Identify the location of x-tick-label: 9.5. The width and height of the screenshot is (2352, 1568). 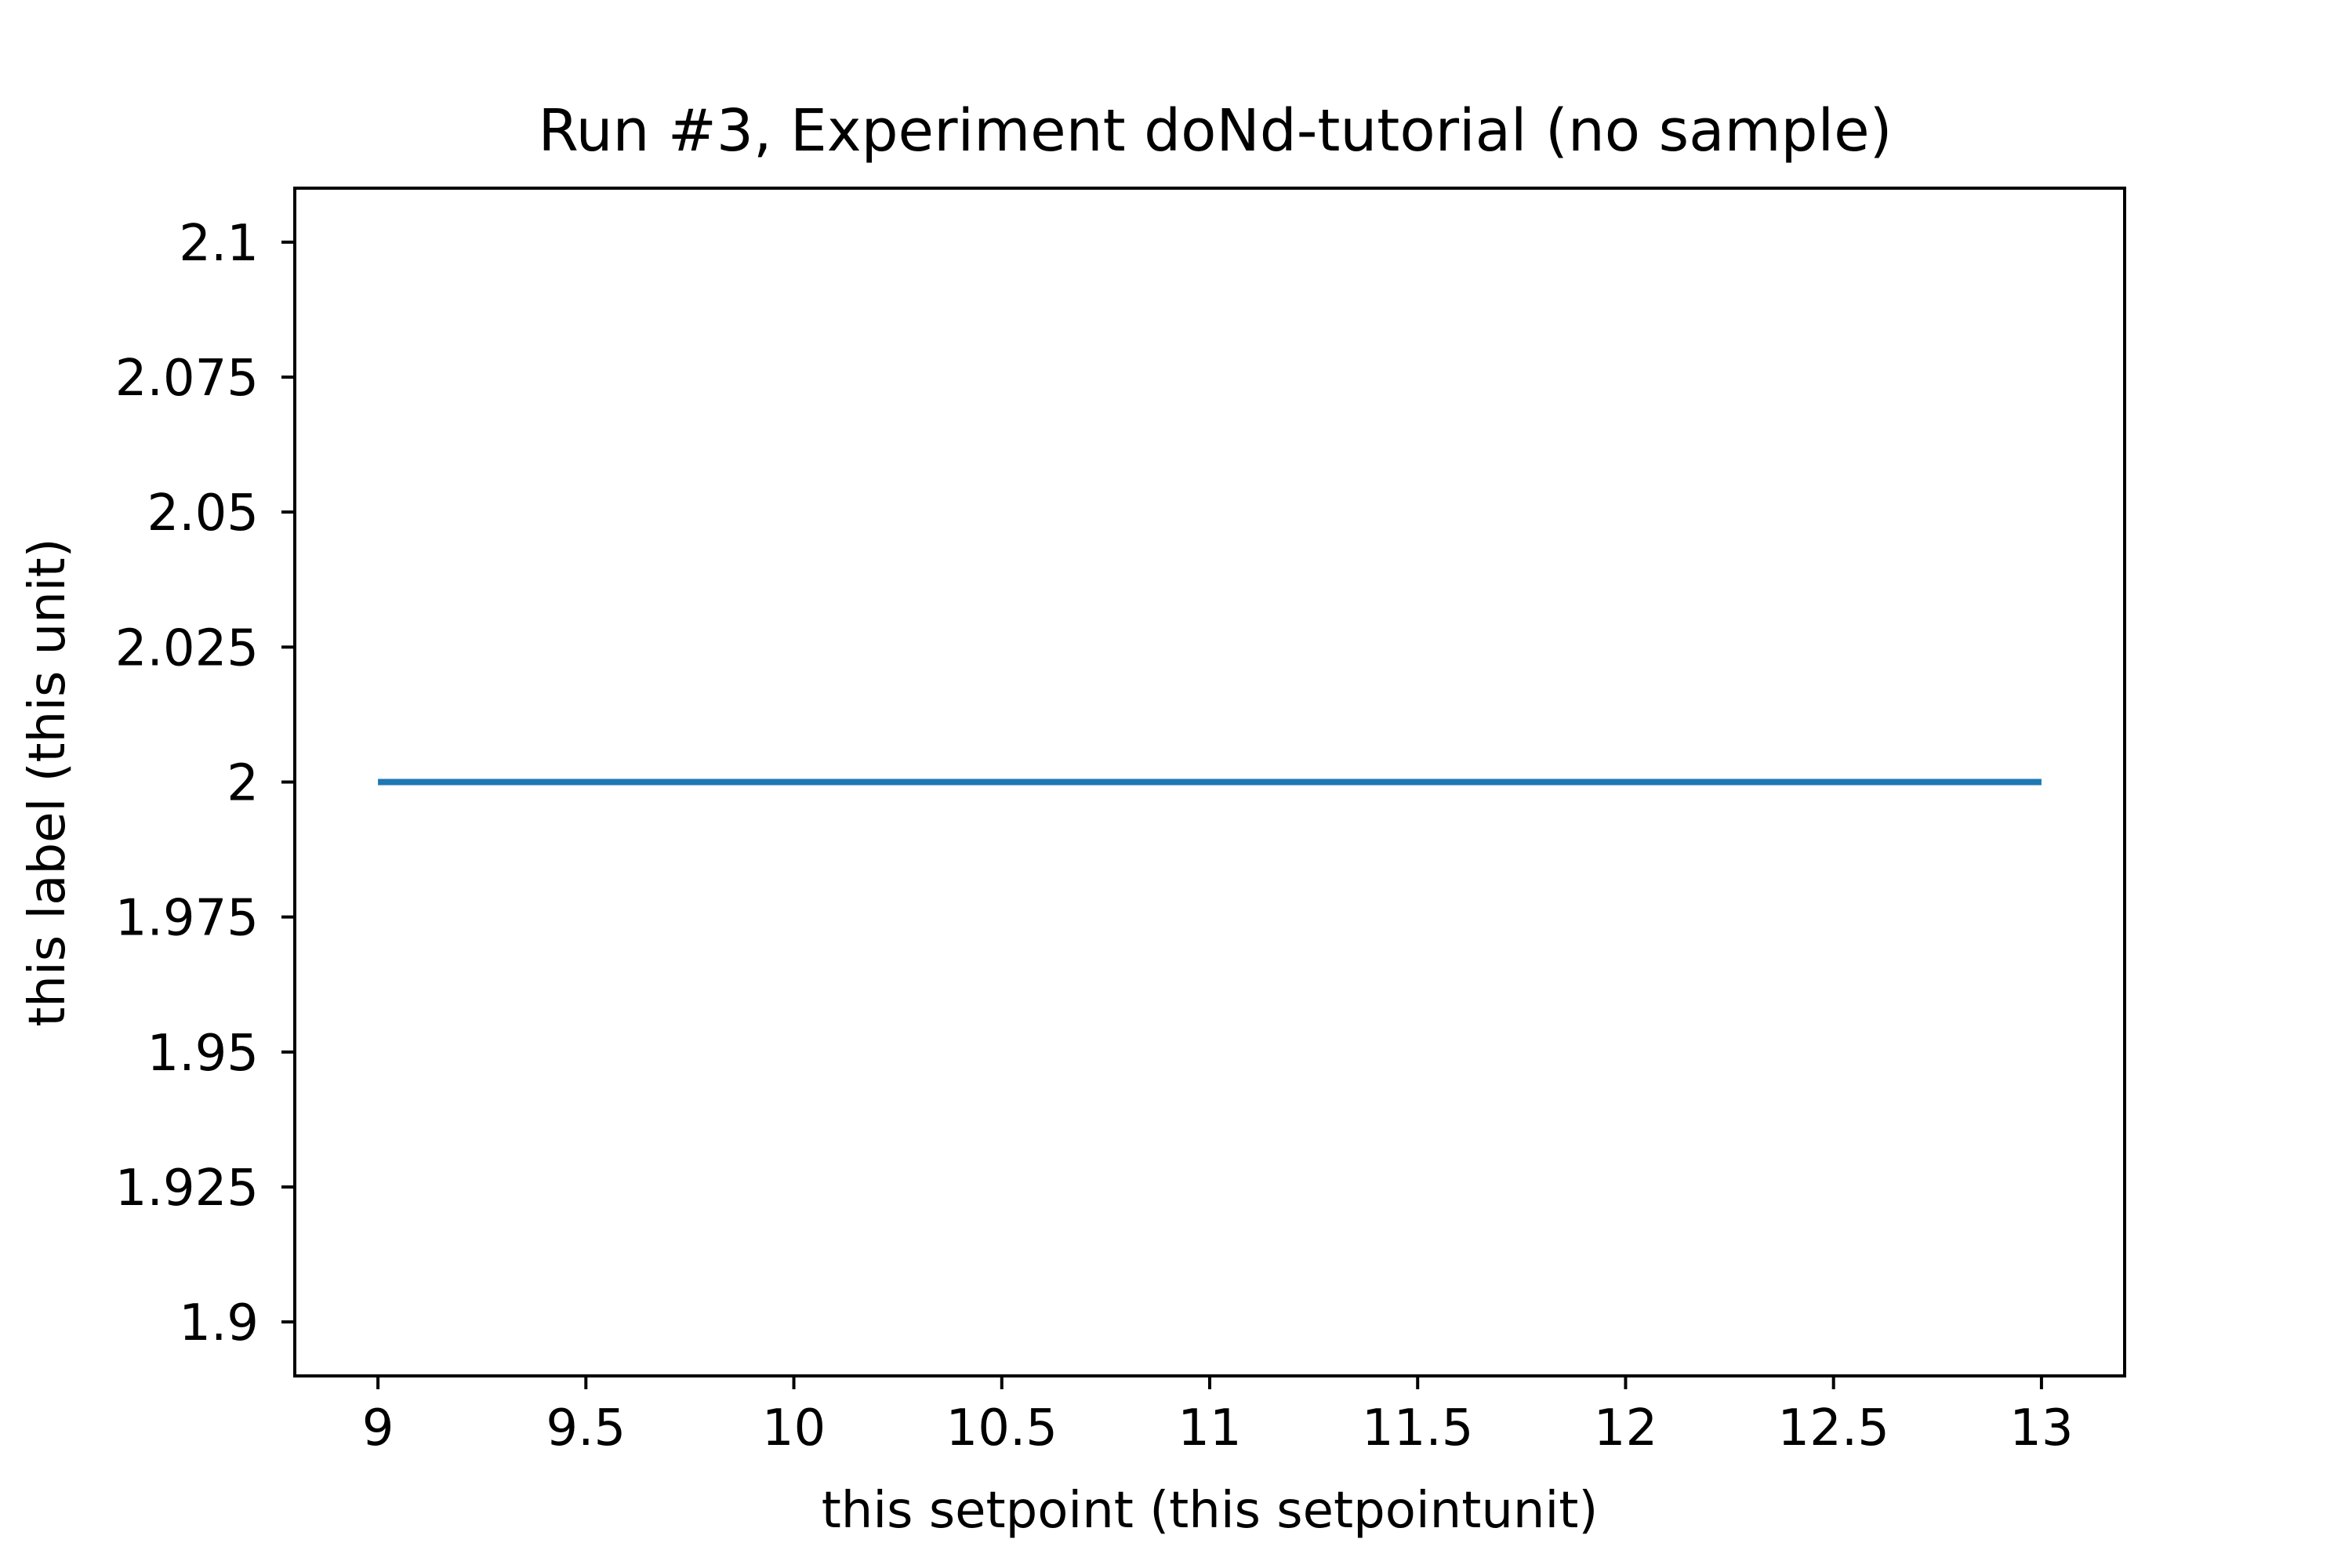
(586, 1428).